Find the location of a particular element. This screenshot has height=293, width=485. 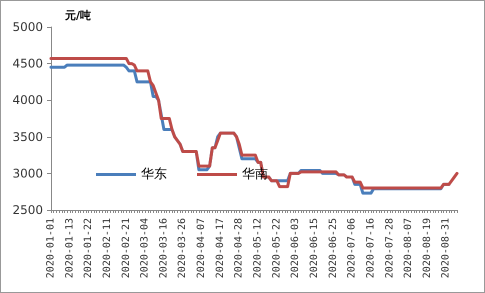

x-tick-label: 2020-03-04 is located at coordinates (145, 248).